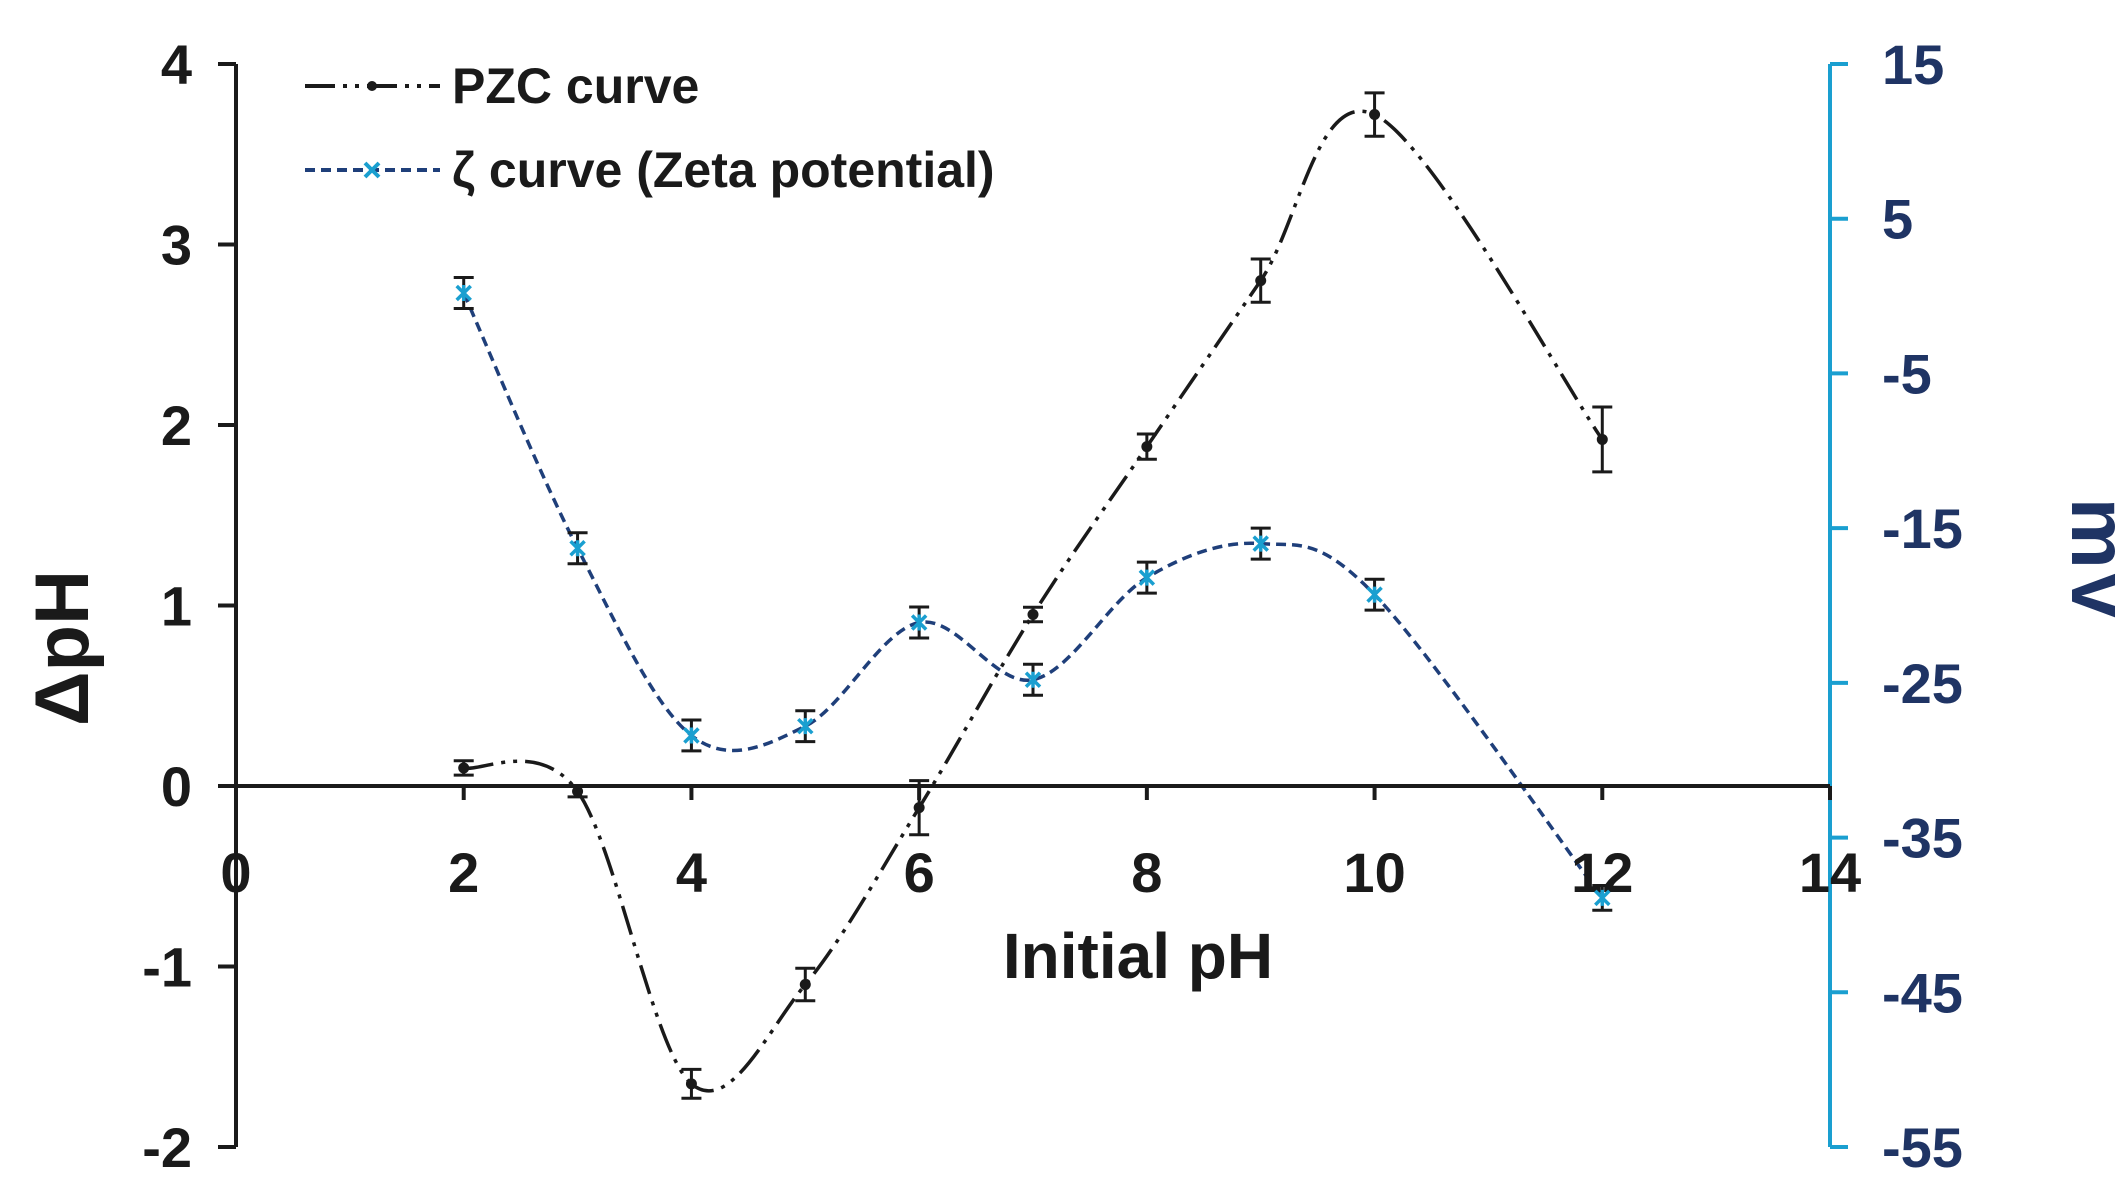 Image resolution: width=2115 pixels, height=1196 pixels. I want to click on x-tick-label: 4, so click(691, 872).